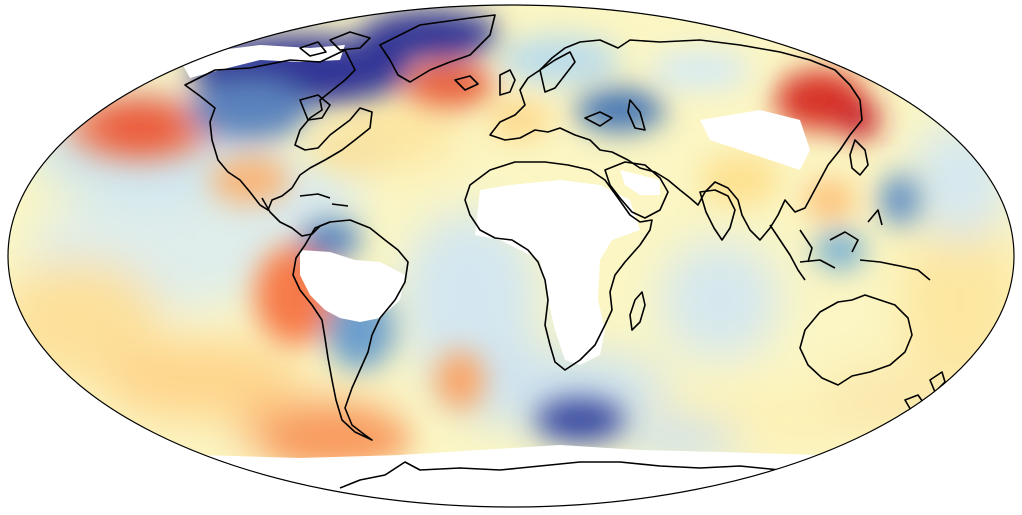 This screenshot has width=1022, height=515. I want to click on coastline-south-america, so click(350, 330).